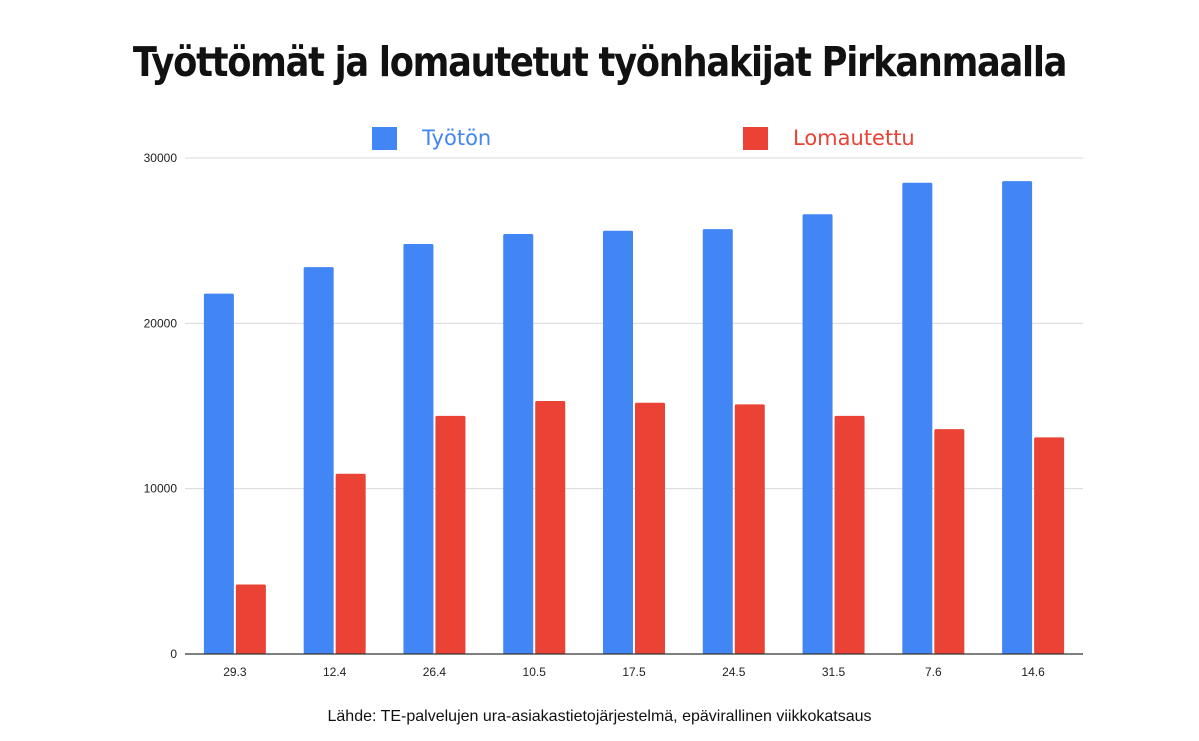 The image size is (1199, 741). I want to click on x-tick-label: 14.6, so click(1033, 672).